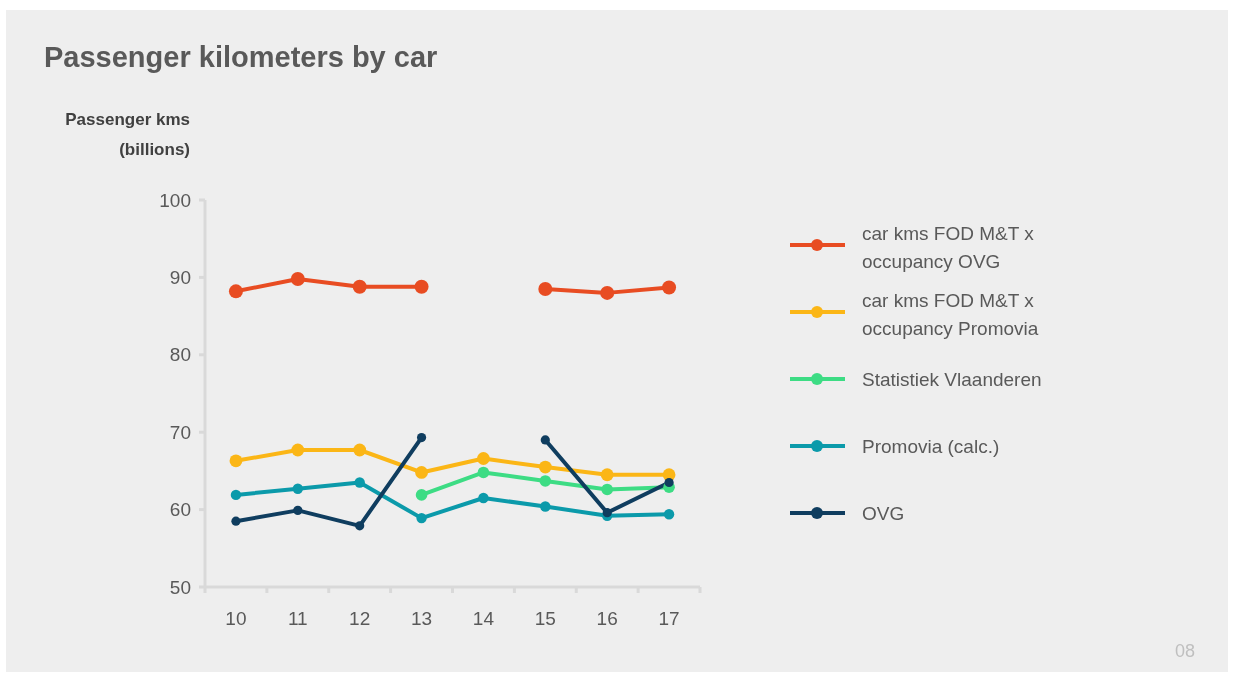  I want to click on y-tick-label: 50, so click(180, 587).